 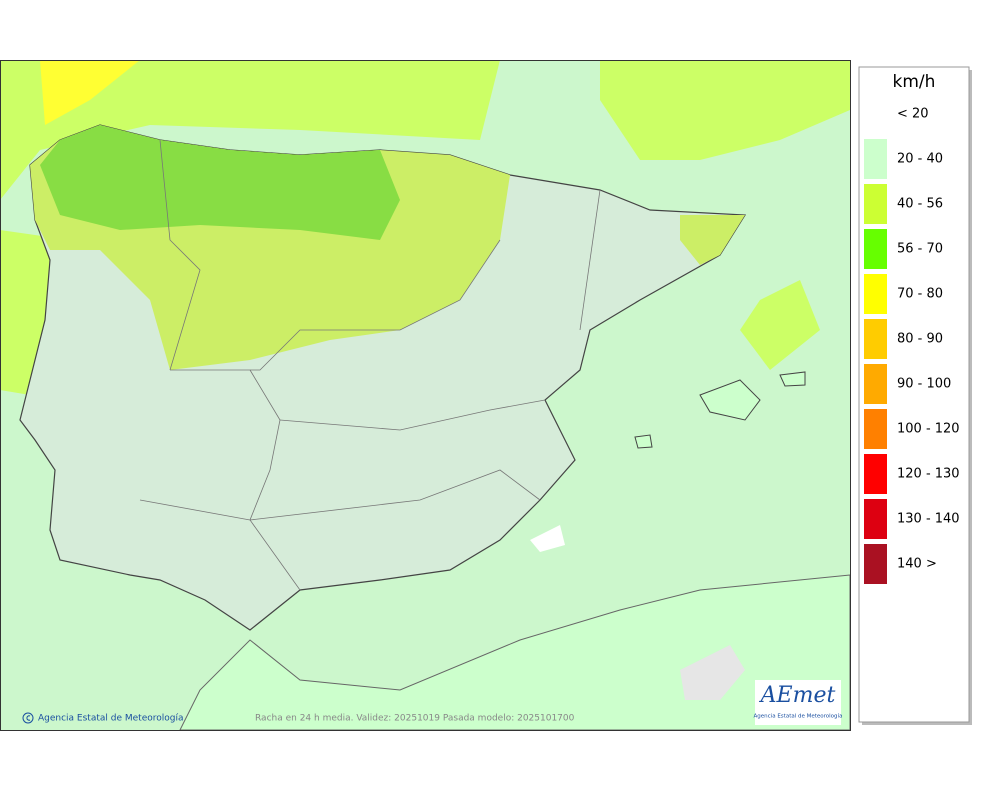 What do you see at coordinates (514, 652) in the screenshot?
I see `africa-coast` at bounding box center [514, 652].